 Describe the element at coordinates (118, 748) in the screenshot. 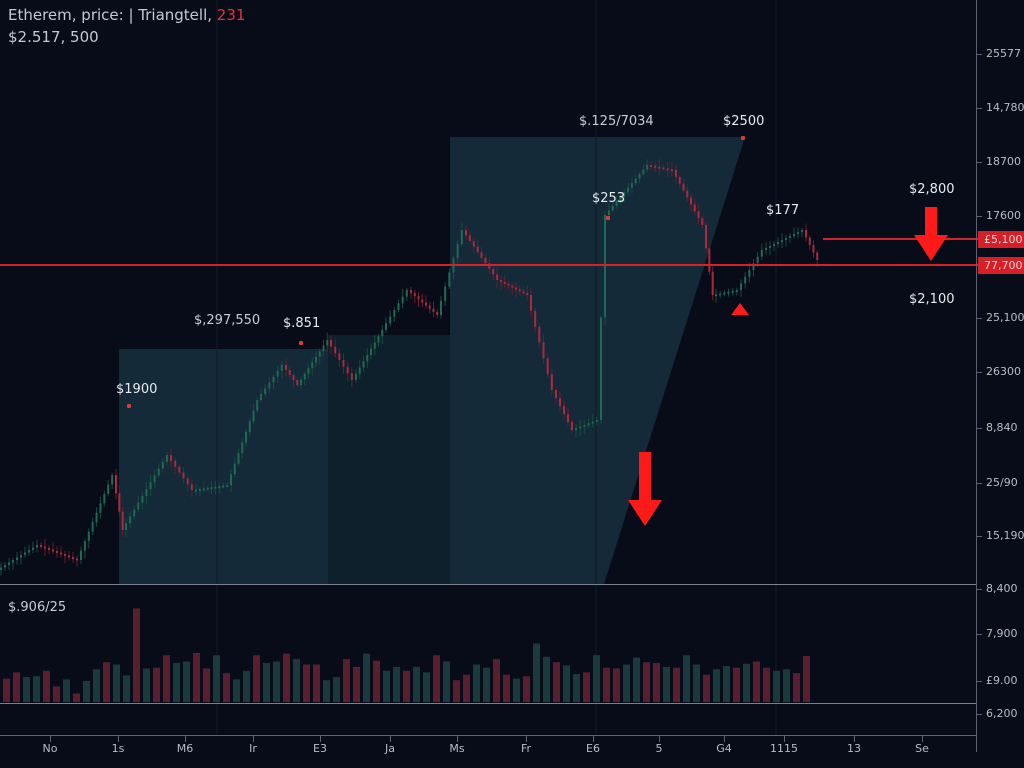

I see `x-tick-label: 1s` at that location.